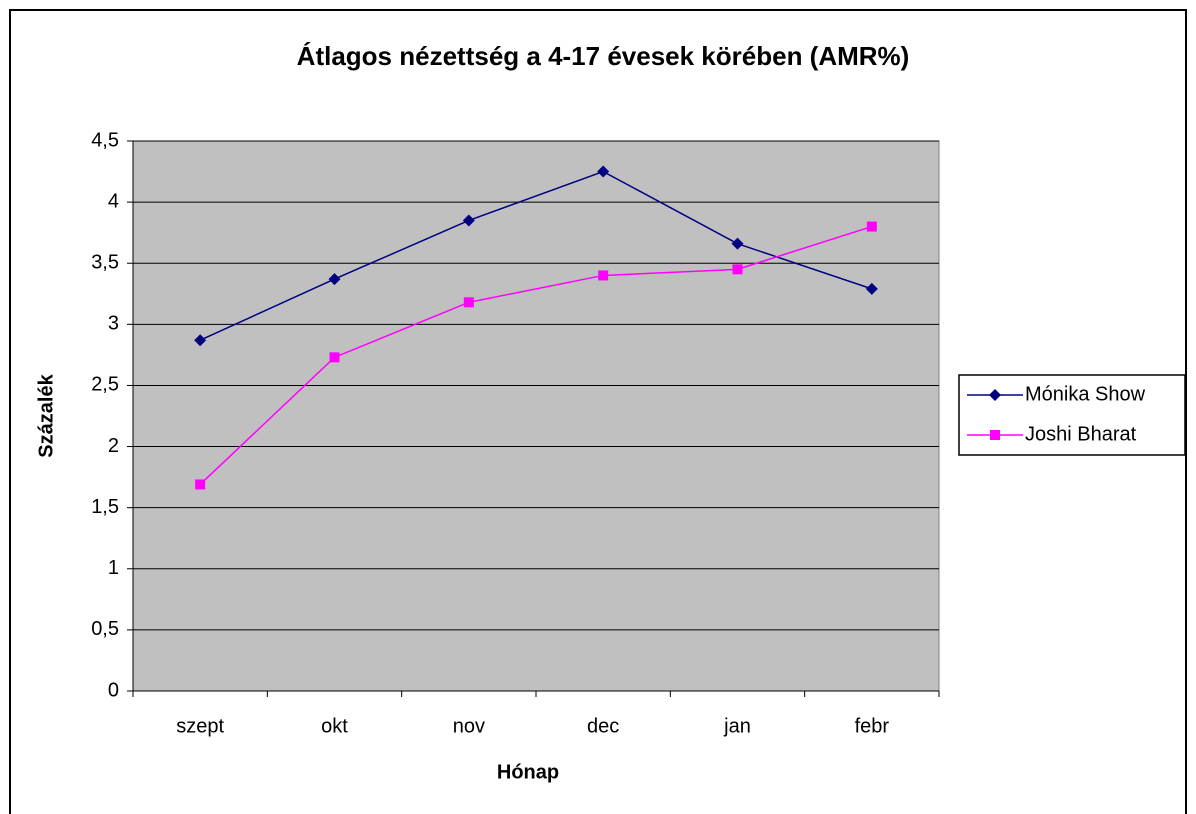 The image size is (1196, 814). I want to click on y-axis-title: Százalék, so click(46, 415).